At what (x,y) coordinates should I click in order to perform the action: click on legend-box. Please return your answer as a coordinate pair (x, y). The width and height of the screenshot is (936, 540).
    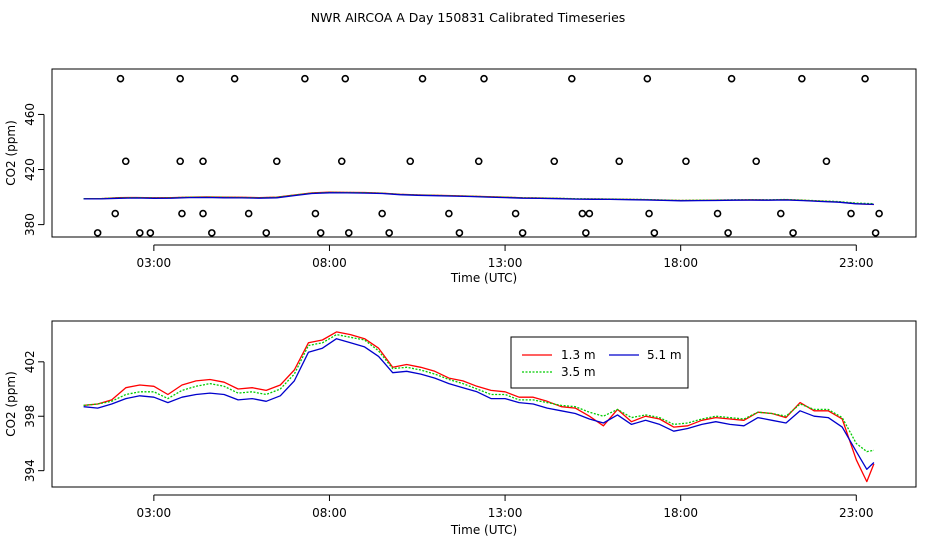
    Looking at the image, I should click on (599, 362).